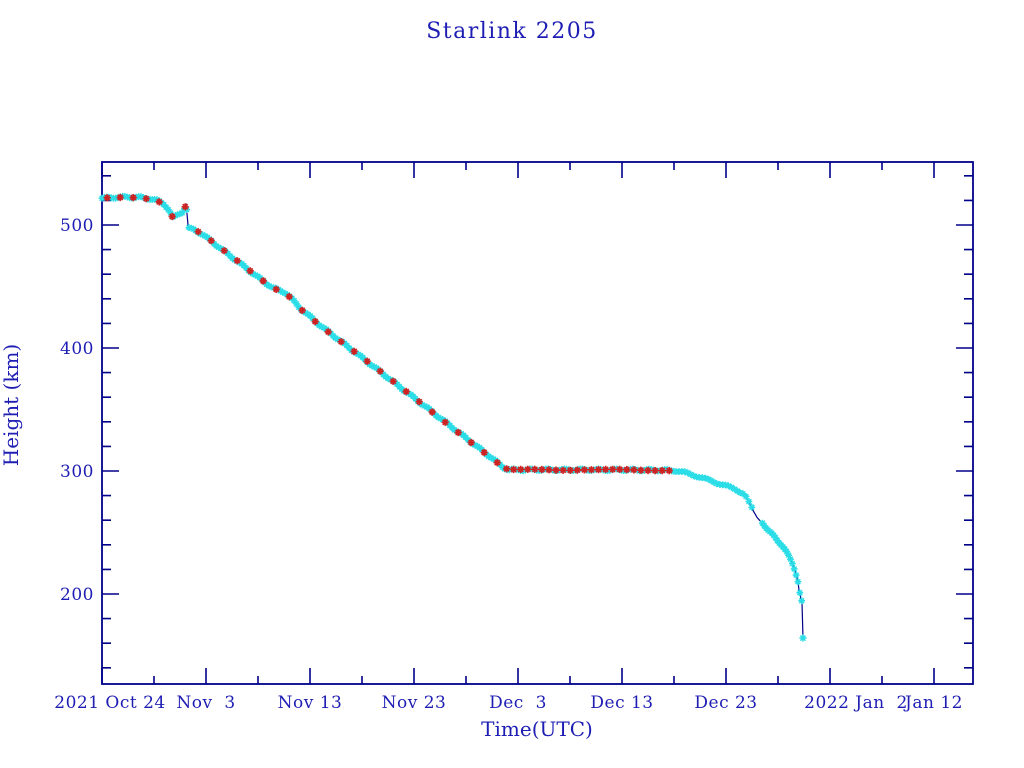 This screenshot has height=768, width=1024. What do you see at coordinates (933, 703) in the screenshot?
I see `x-tick-label: Jan 12` at bounding box center [933, 703].